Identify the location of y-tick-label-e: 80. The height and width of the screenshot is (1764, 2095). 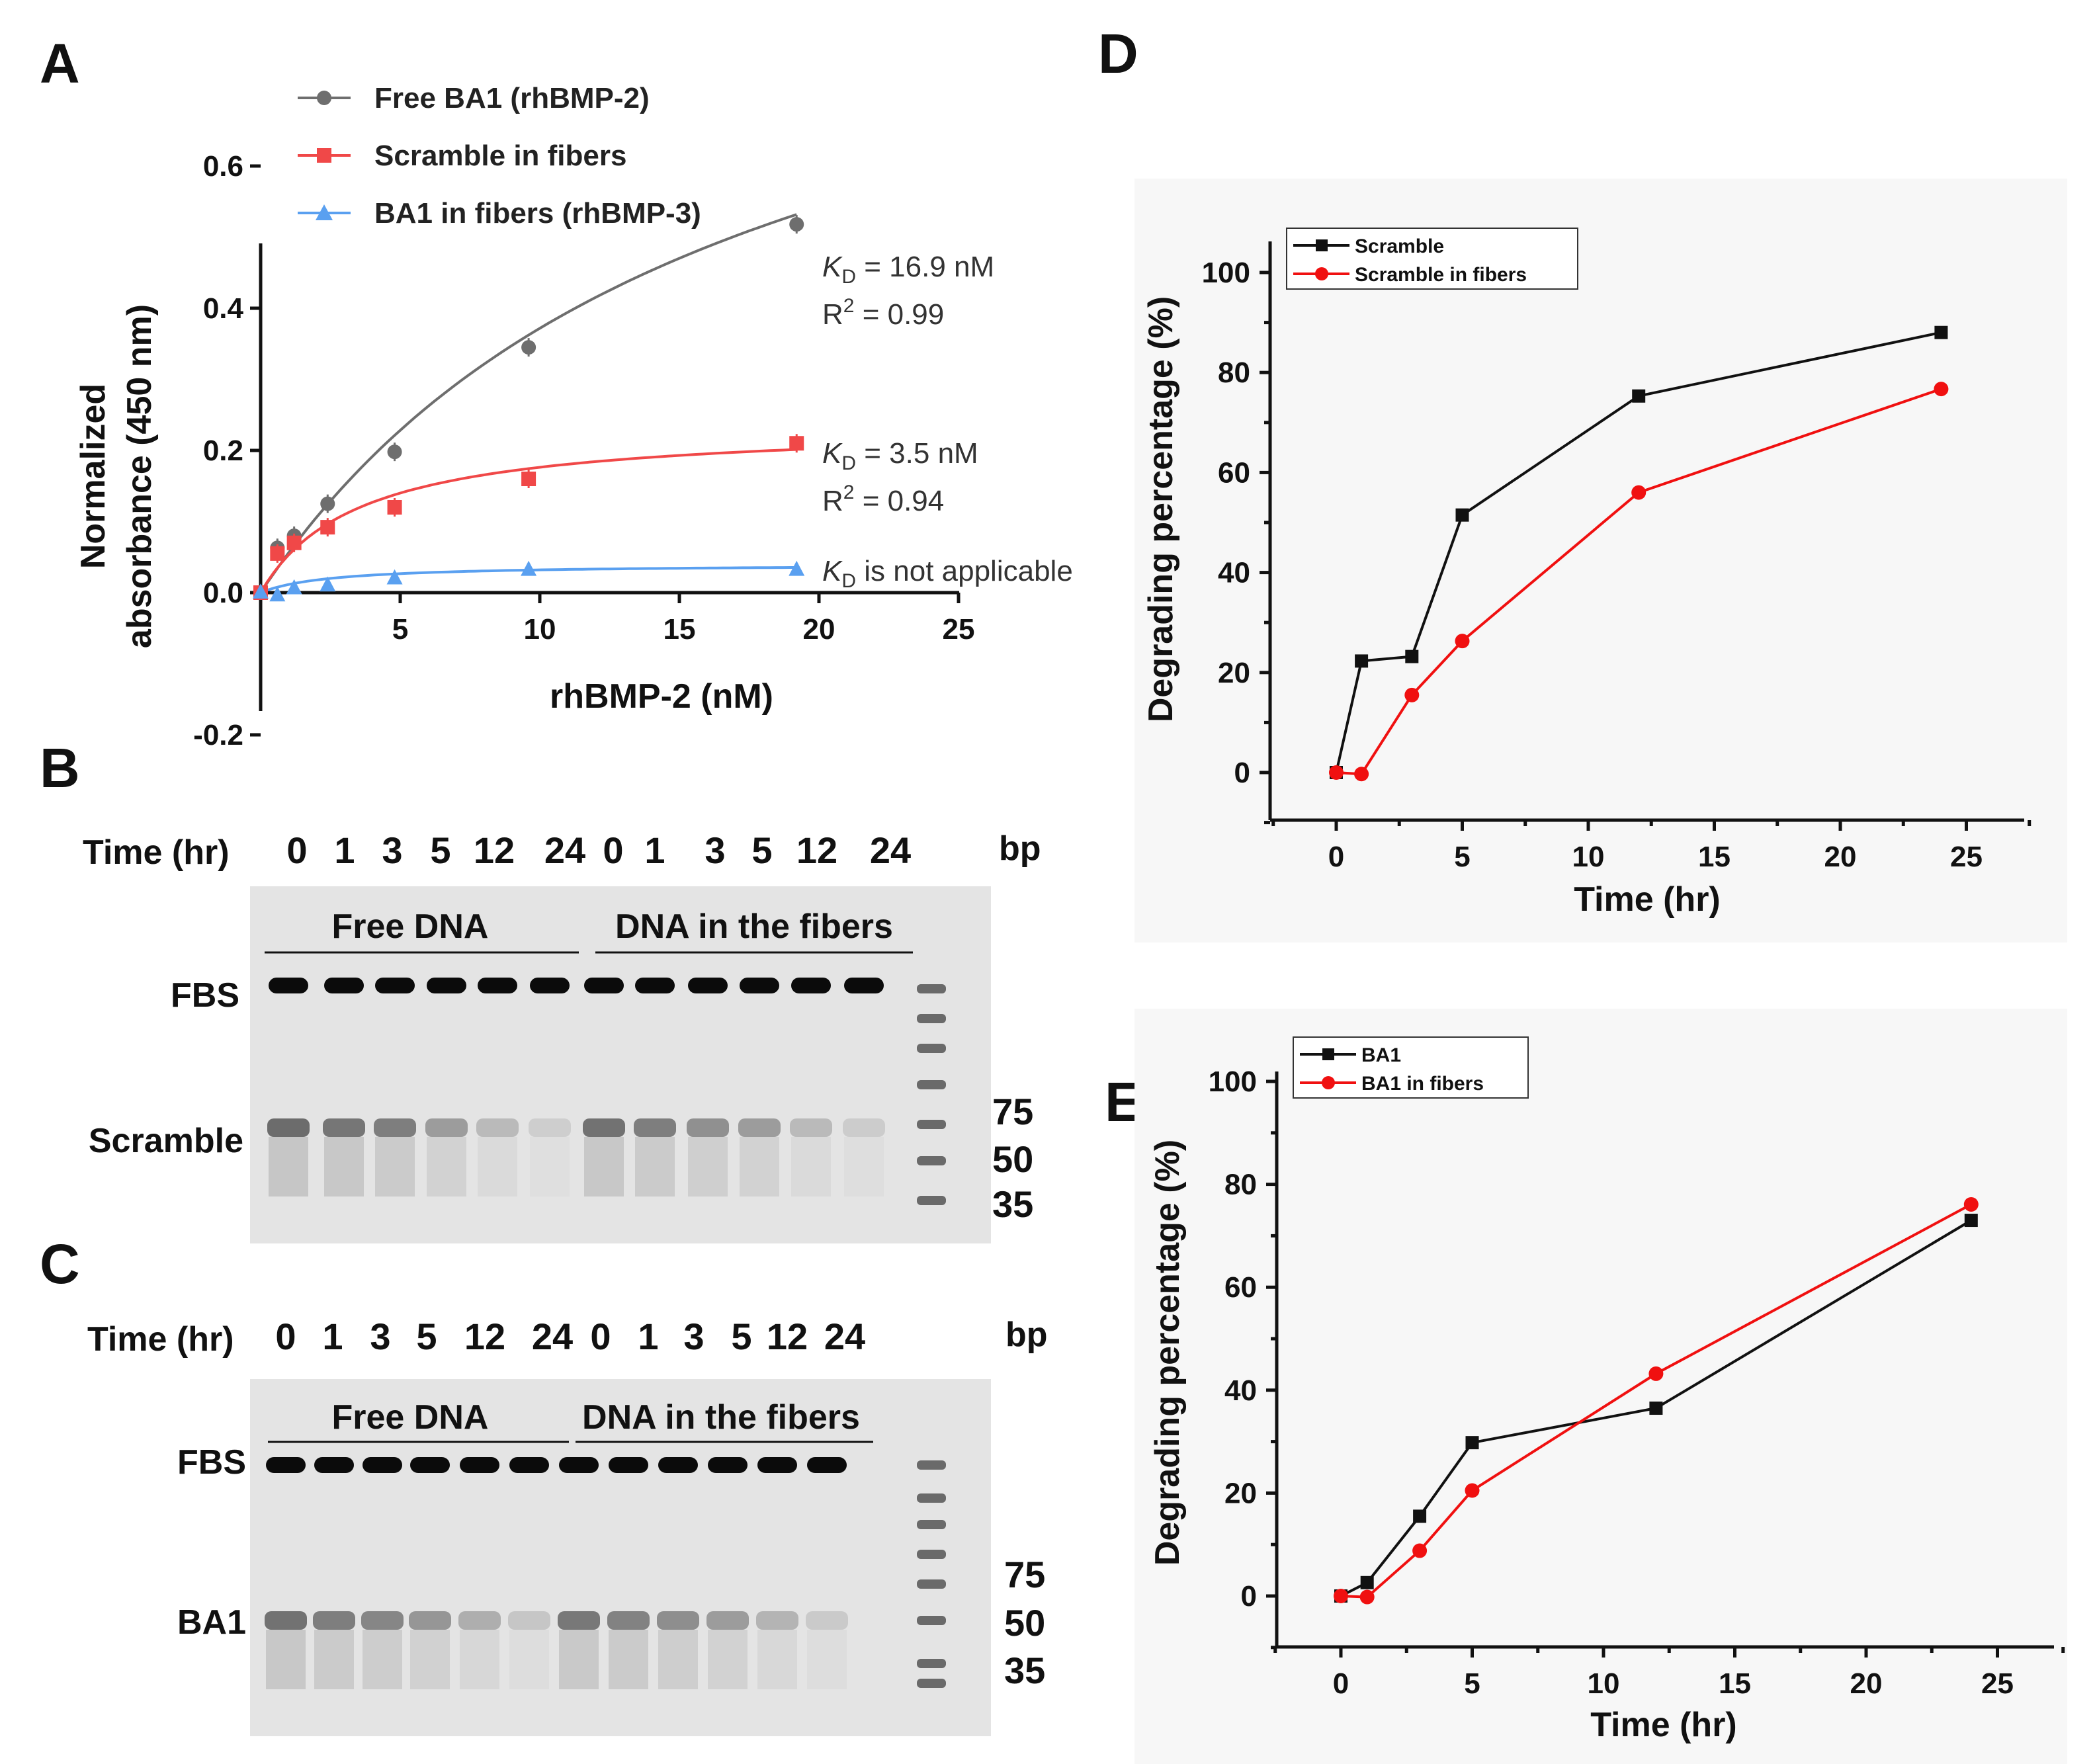
(1240, 1185).